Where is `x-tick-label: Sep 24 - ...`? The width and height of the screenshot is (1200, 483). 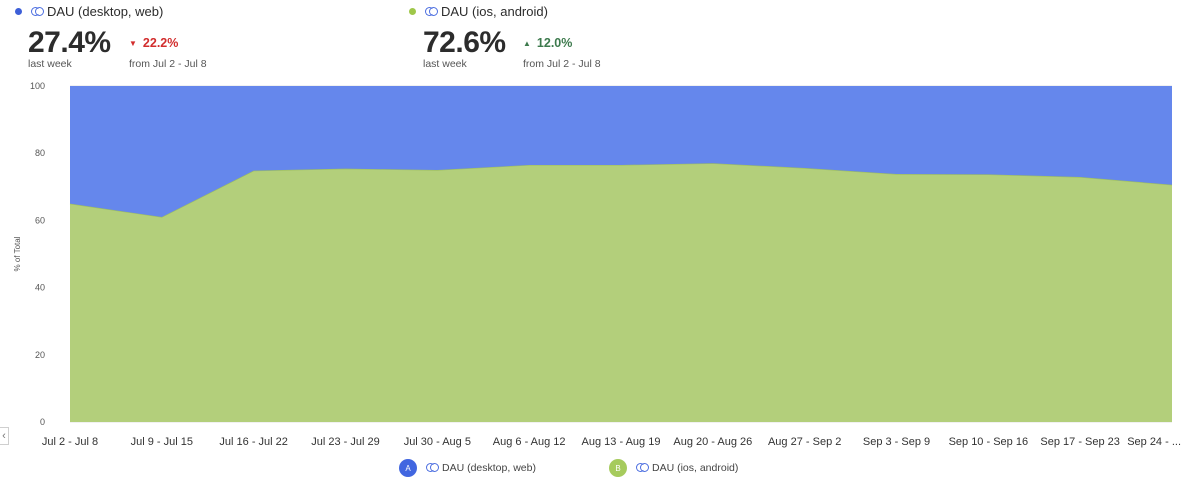
x-tick-label: Sep 24 - ... is located at coordinates (1154, 442).